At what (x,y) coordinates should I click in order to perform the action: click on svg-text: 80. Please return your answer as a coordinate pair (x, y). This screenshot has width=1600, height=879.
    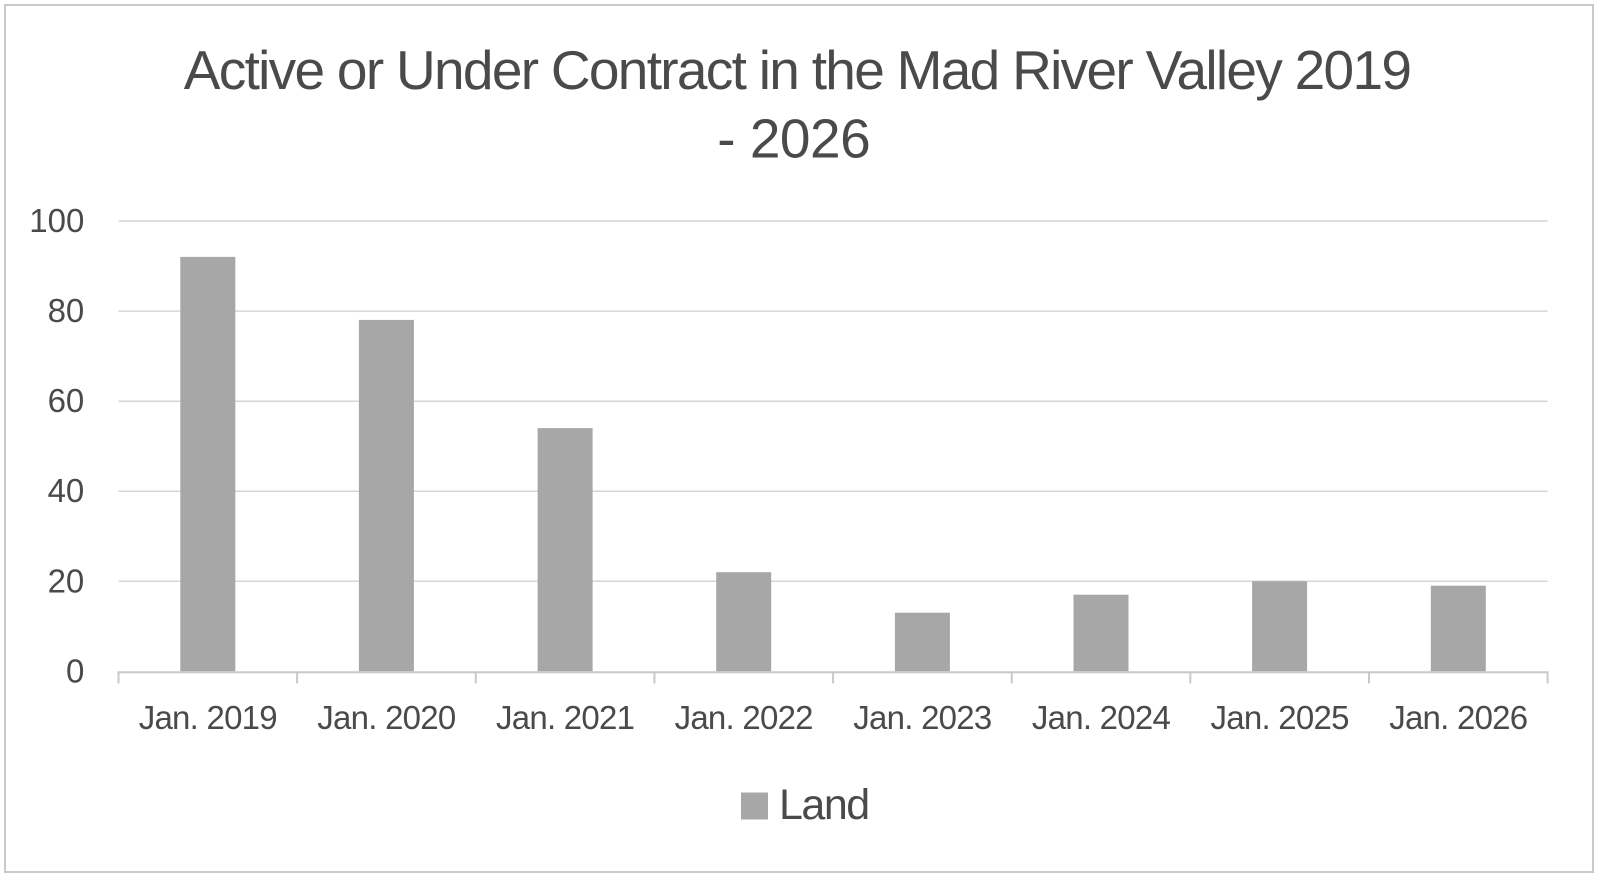
    Looking at the image, I should click on (66, 310).